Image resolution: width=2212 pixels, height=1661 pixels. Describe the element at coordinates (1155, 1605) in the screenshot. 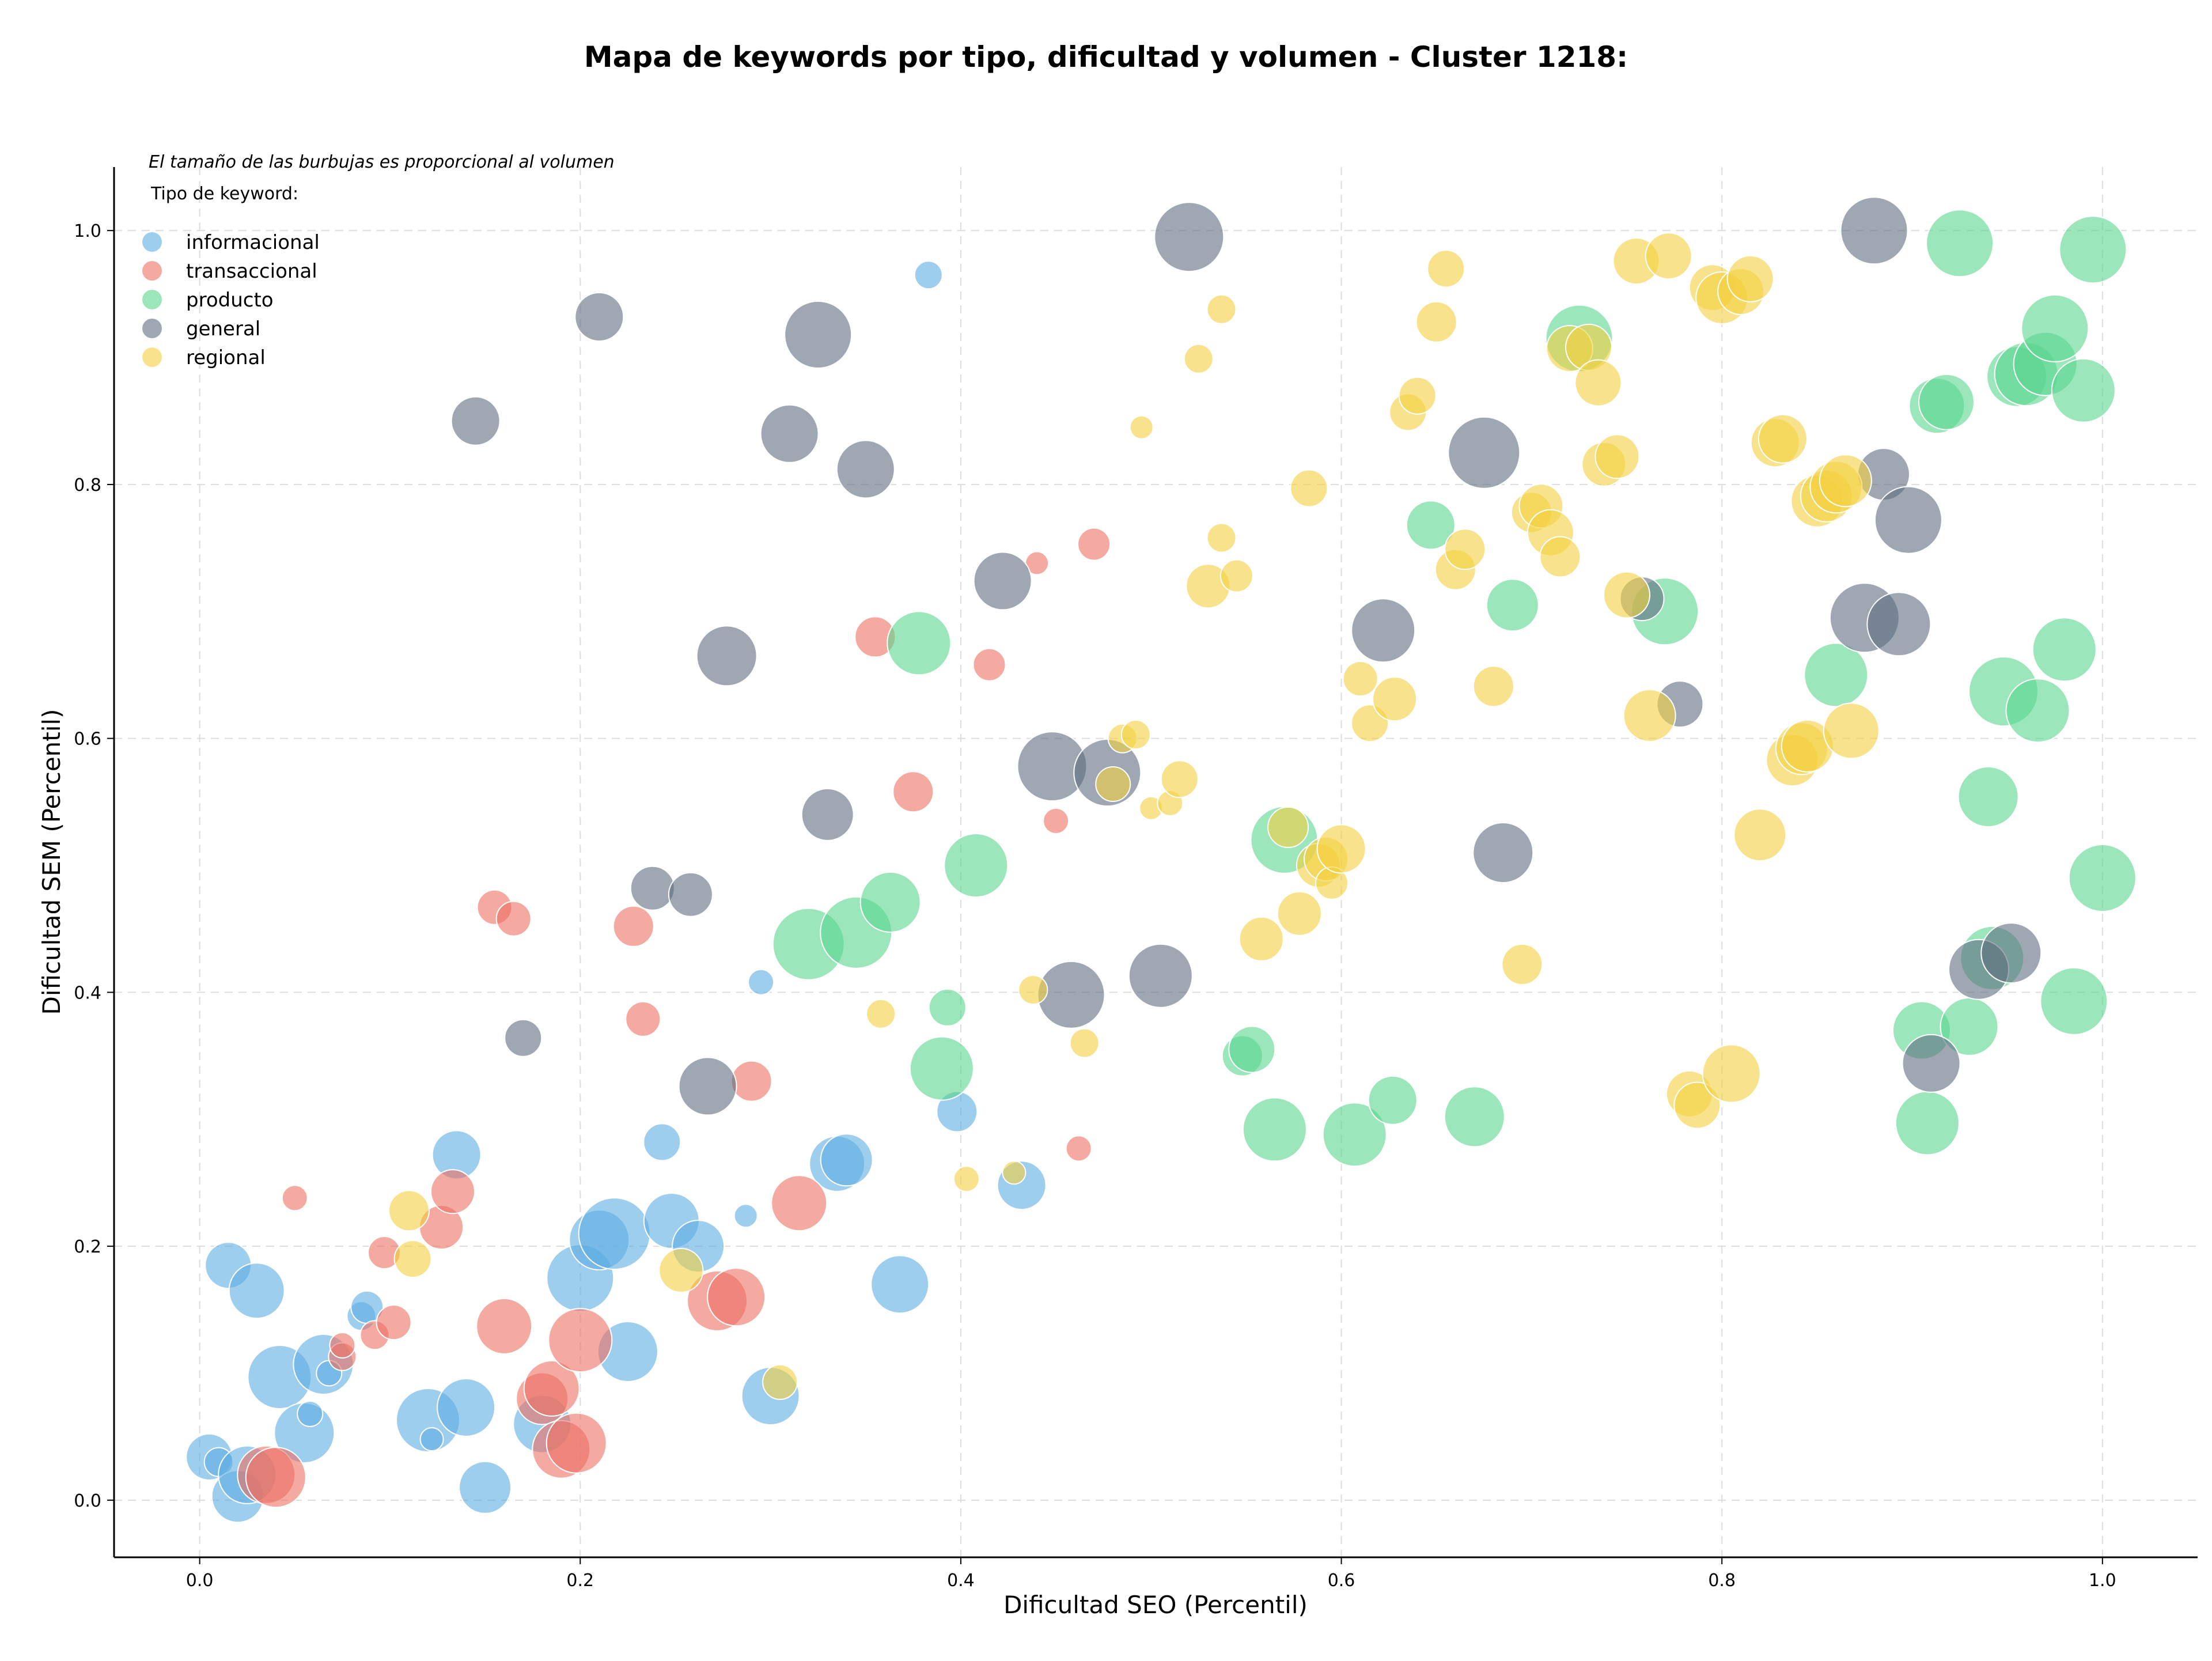

I see `x-axis-label: Dificultad SEO (Percentil)` at that location.